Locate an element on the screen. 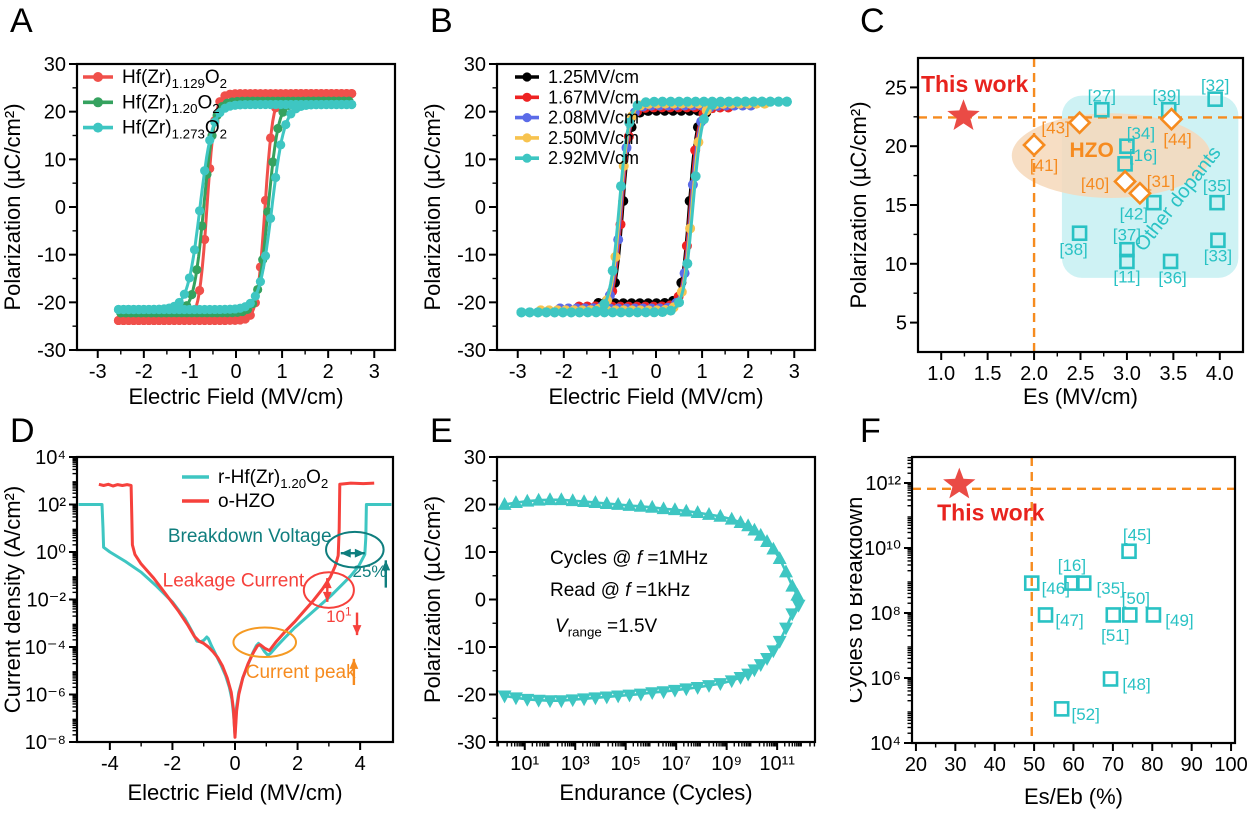 Image resolution: width=1256 pixels, height=823 pixels. diamond-marker is located at coordinates (1140, 193).